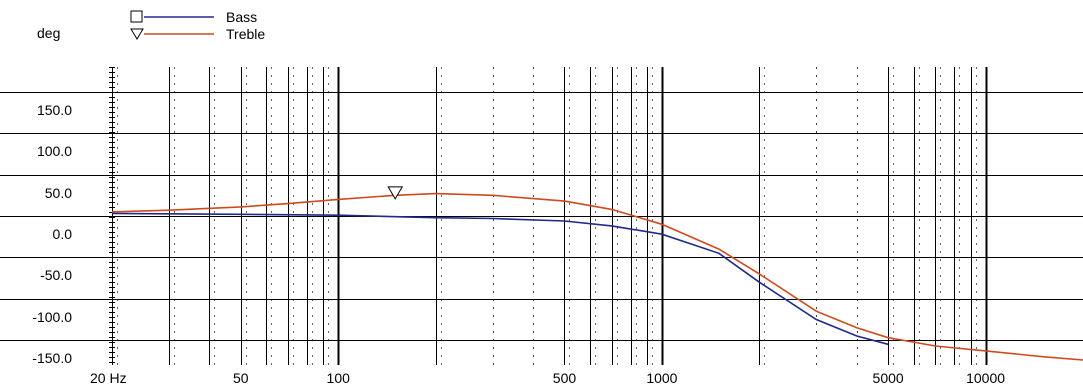 The image size is (1083, 385). What do you see at coordinates (985, 377) in the screenshot?
I see `x-tick-label: 10000` at bounding box center [985, 377].